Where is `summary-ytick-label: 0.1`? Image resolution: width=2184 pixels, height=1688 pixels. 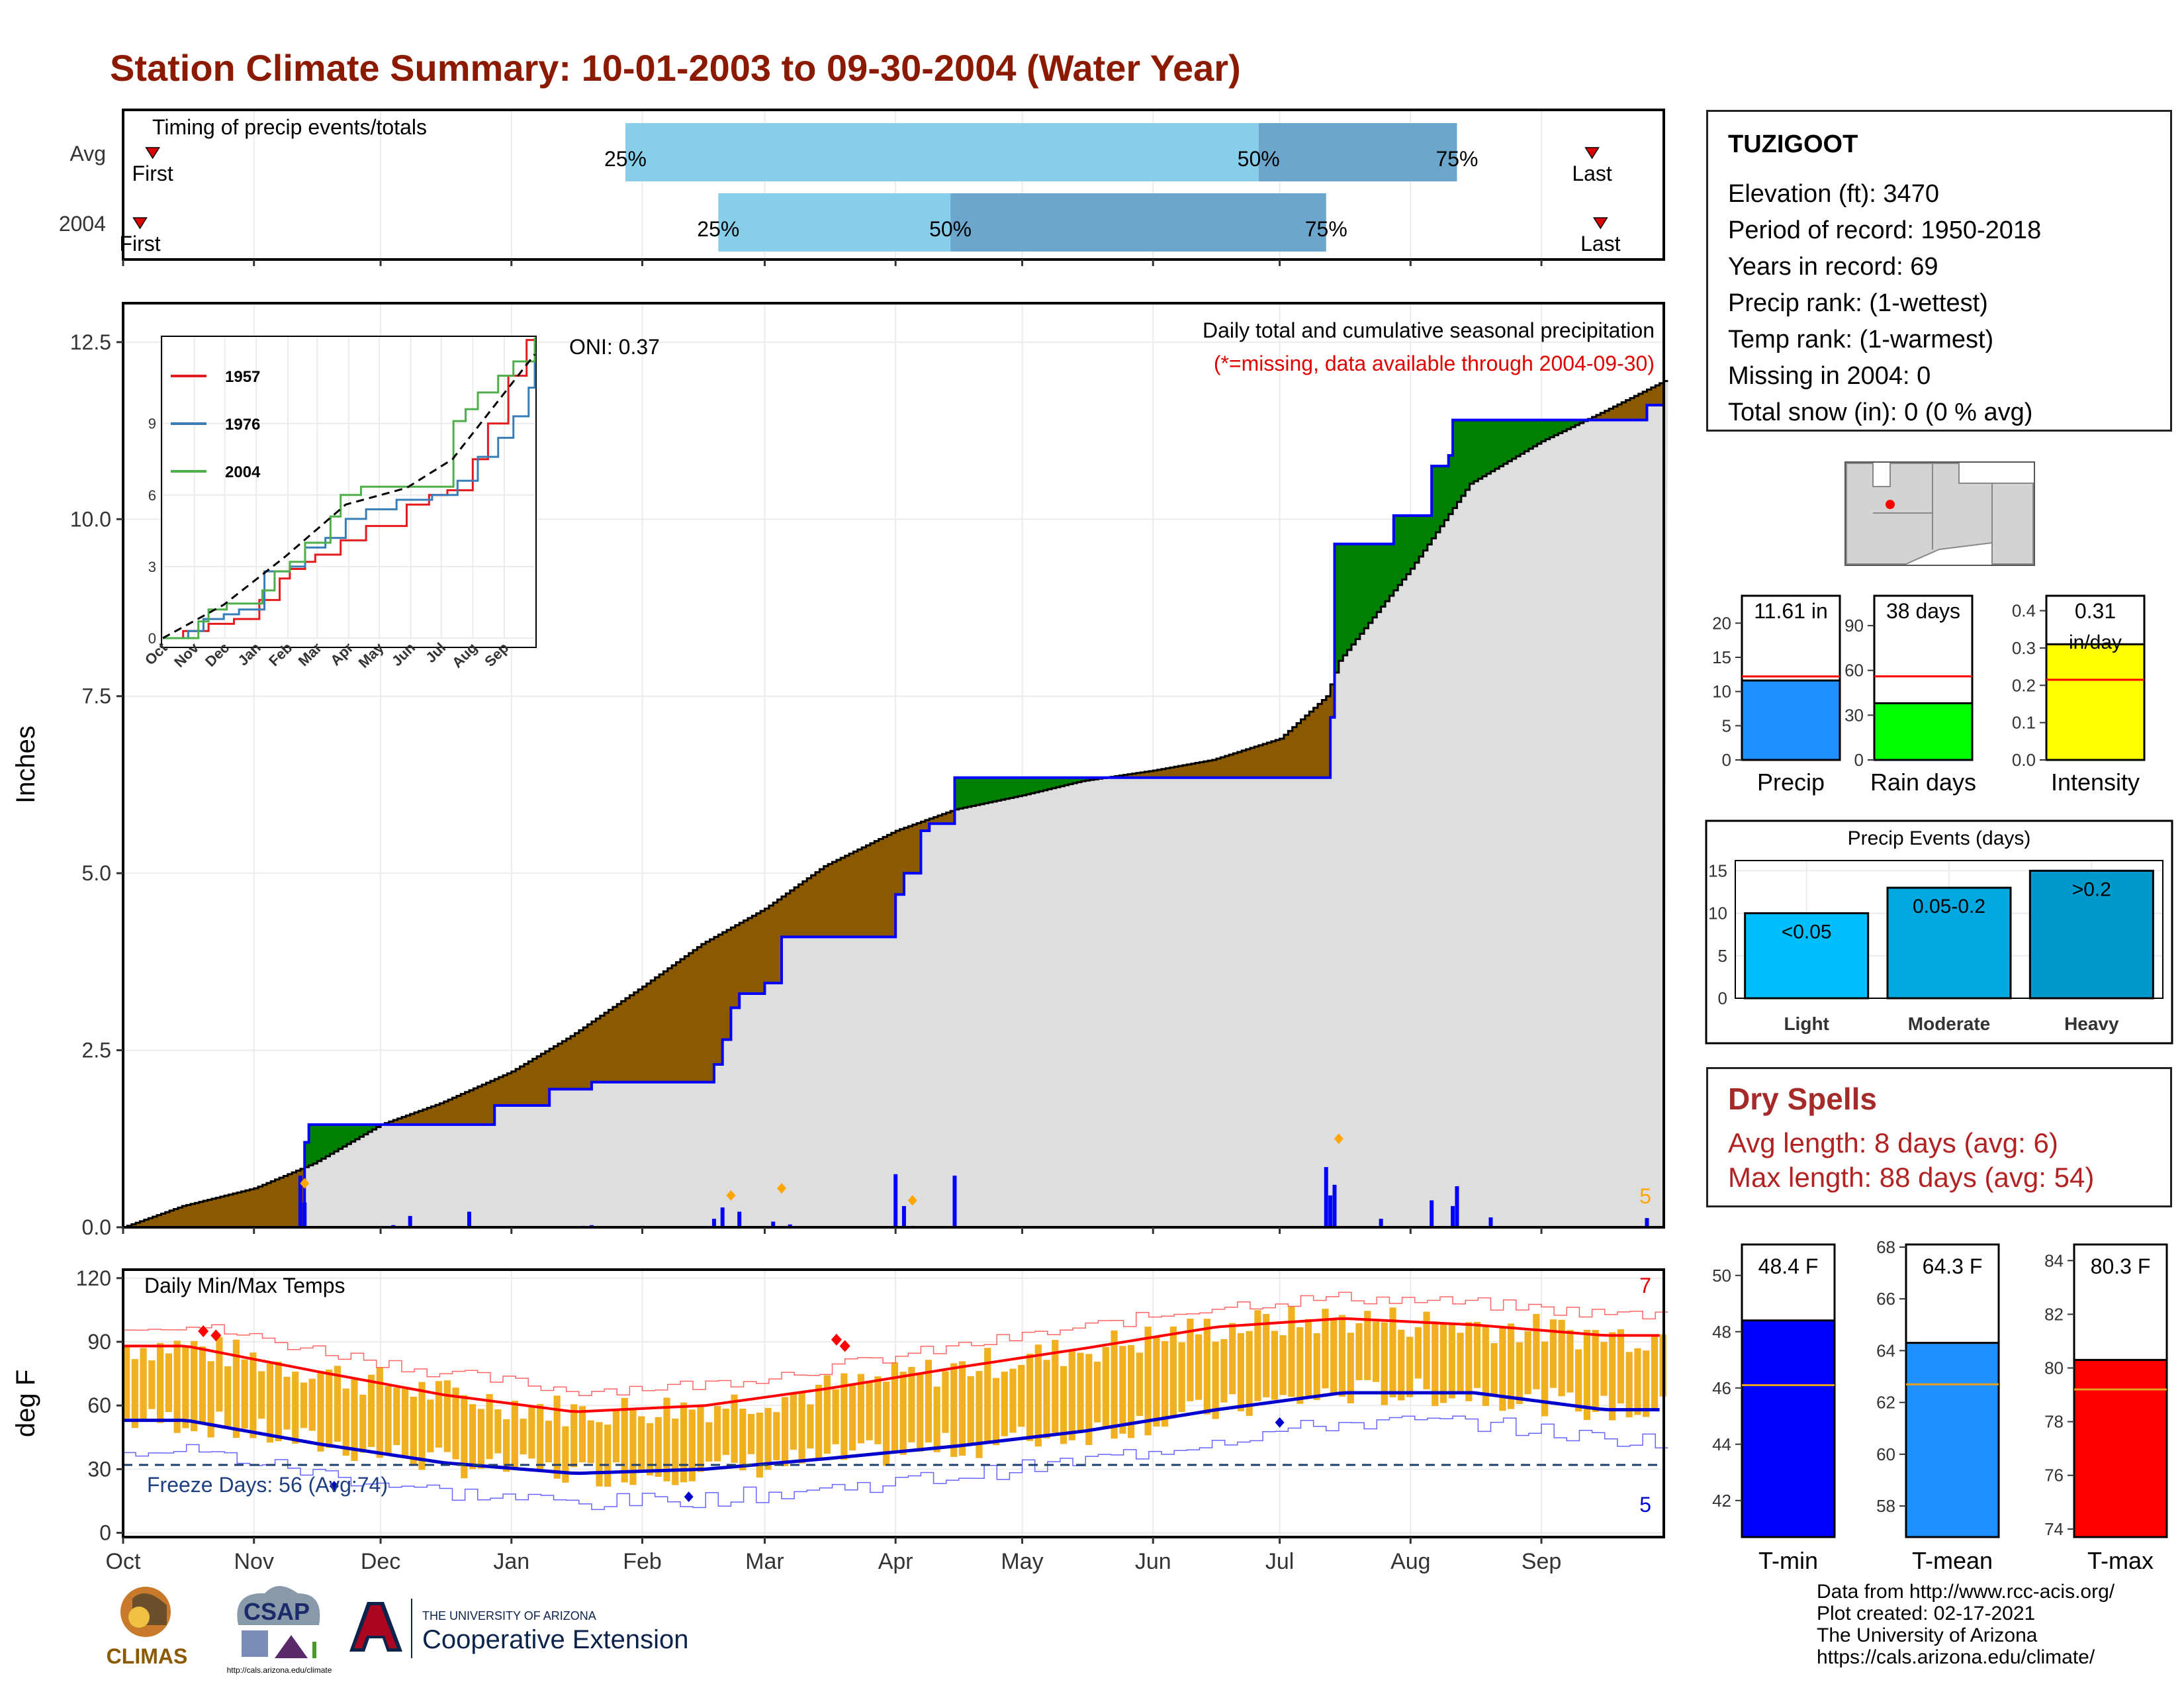 summary-ytick-label: 0.1 is located at coordinates (2024, 723).